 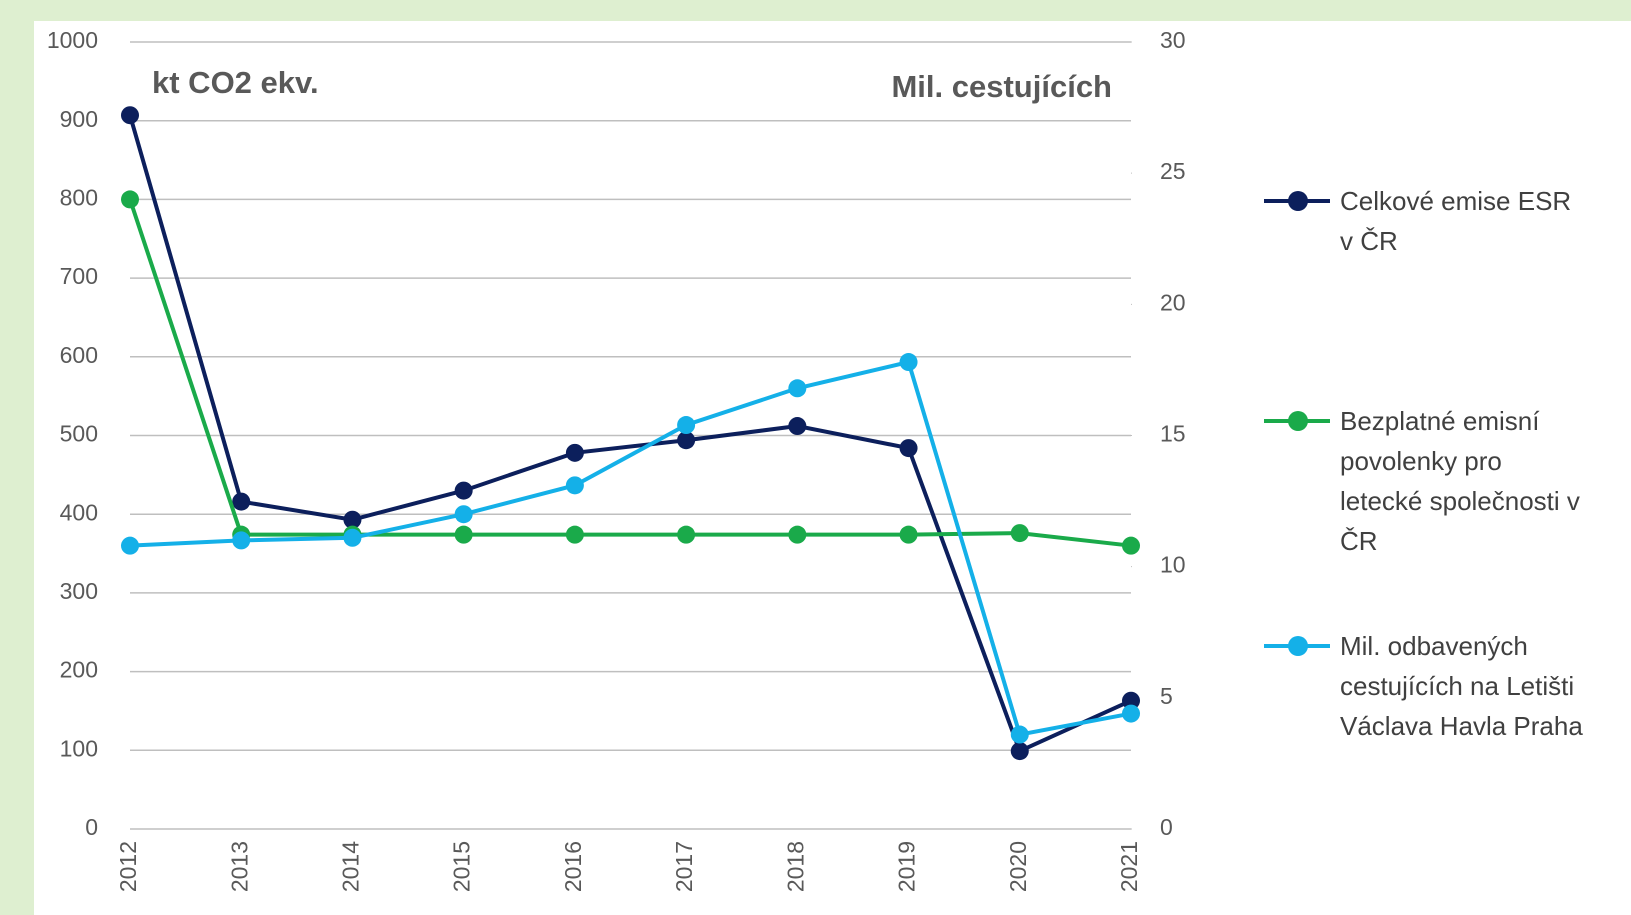 I want to click on x-tick-label: 2017, so click(x=684, y=866).